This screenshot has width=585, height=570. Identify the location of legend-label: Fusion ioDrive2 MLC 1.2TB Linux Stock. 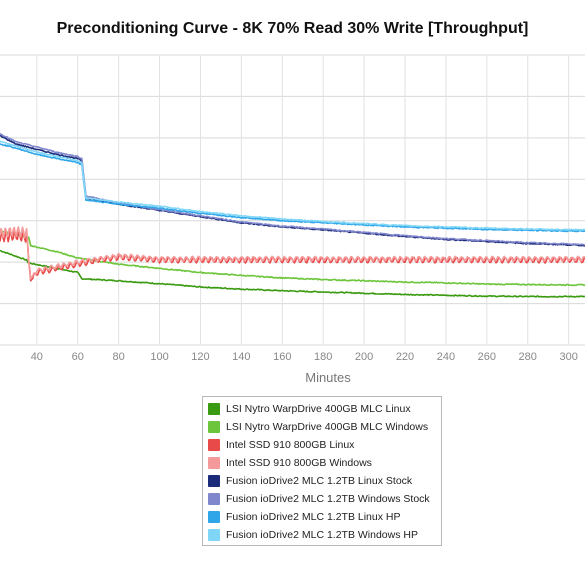
(319, 481).